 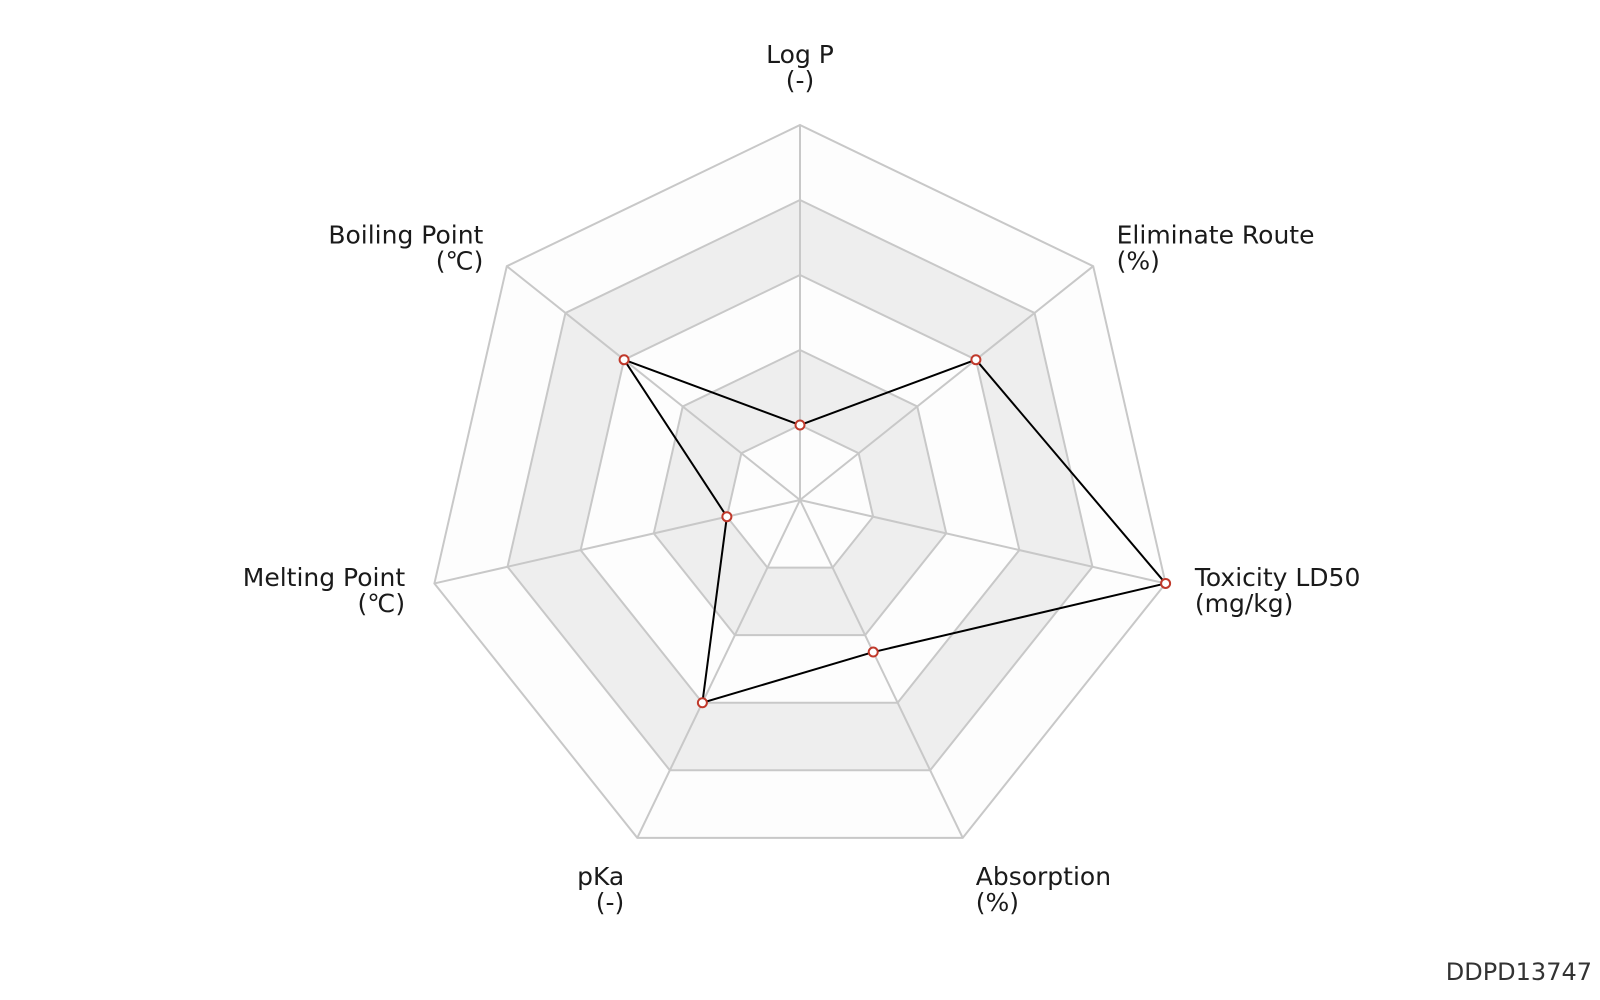 What do you see at coordinates (1244, 603) in the screenshot?
I see `axis-unit: (mg/kg)` at bounding box center [1244, 603].